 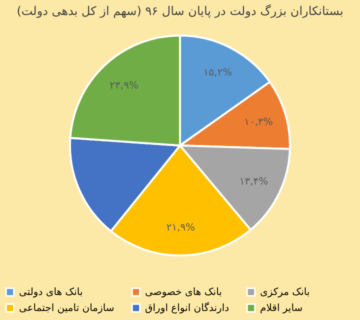 What do you see at coordinates (124, 86) in the screenshot?
I see `data-label: ۲۳,۹%` at bounding box center [124, 86].